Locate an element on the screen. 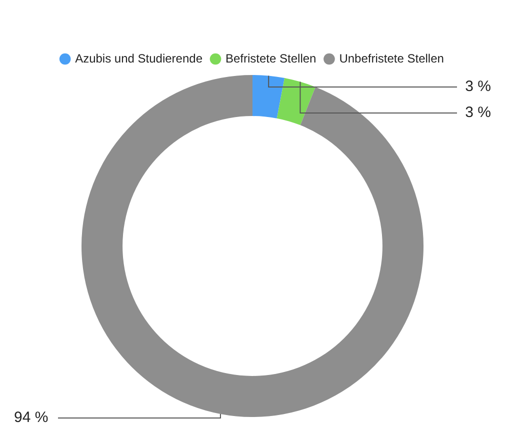  legend-label: Unbefristete Stellen is located at coordinates (391, 58).